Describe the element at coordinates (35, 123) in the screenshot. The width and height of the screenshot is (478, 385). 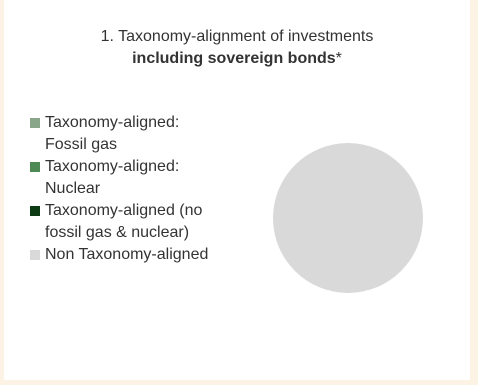
I see `legend-swatch-fossil-gas` at that location.